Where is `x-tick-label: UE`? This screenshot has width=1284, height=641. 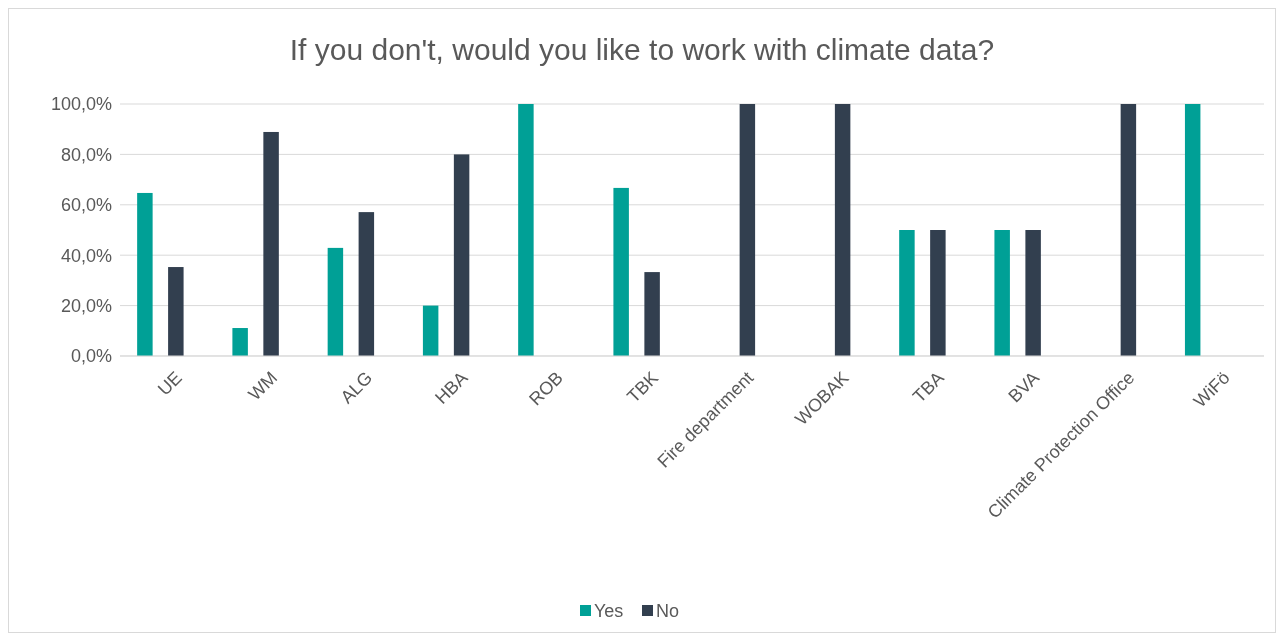
x-tick-label: UE is located at coordinates (170, 383).